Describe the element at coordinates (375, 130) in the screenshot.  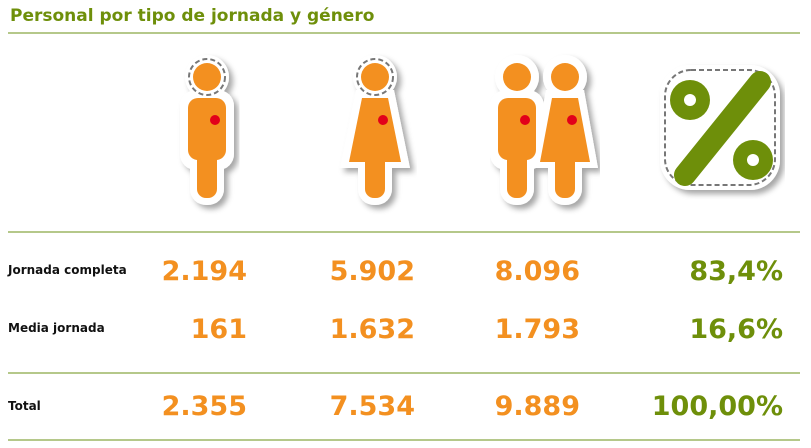
I see `woman-icon` at that location.